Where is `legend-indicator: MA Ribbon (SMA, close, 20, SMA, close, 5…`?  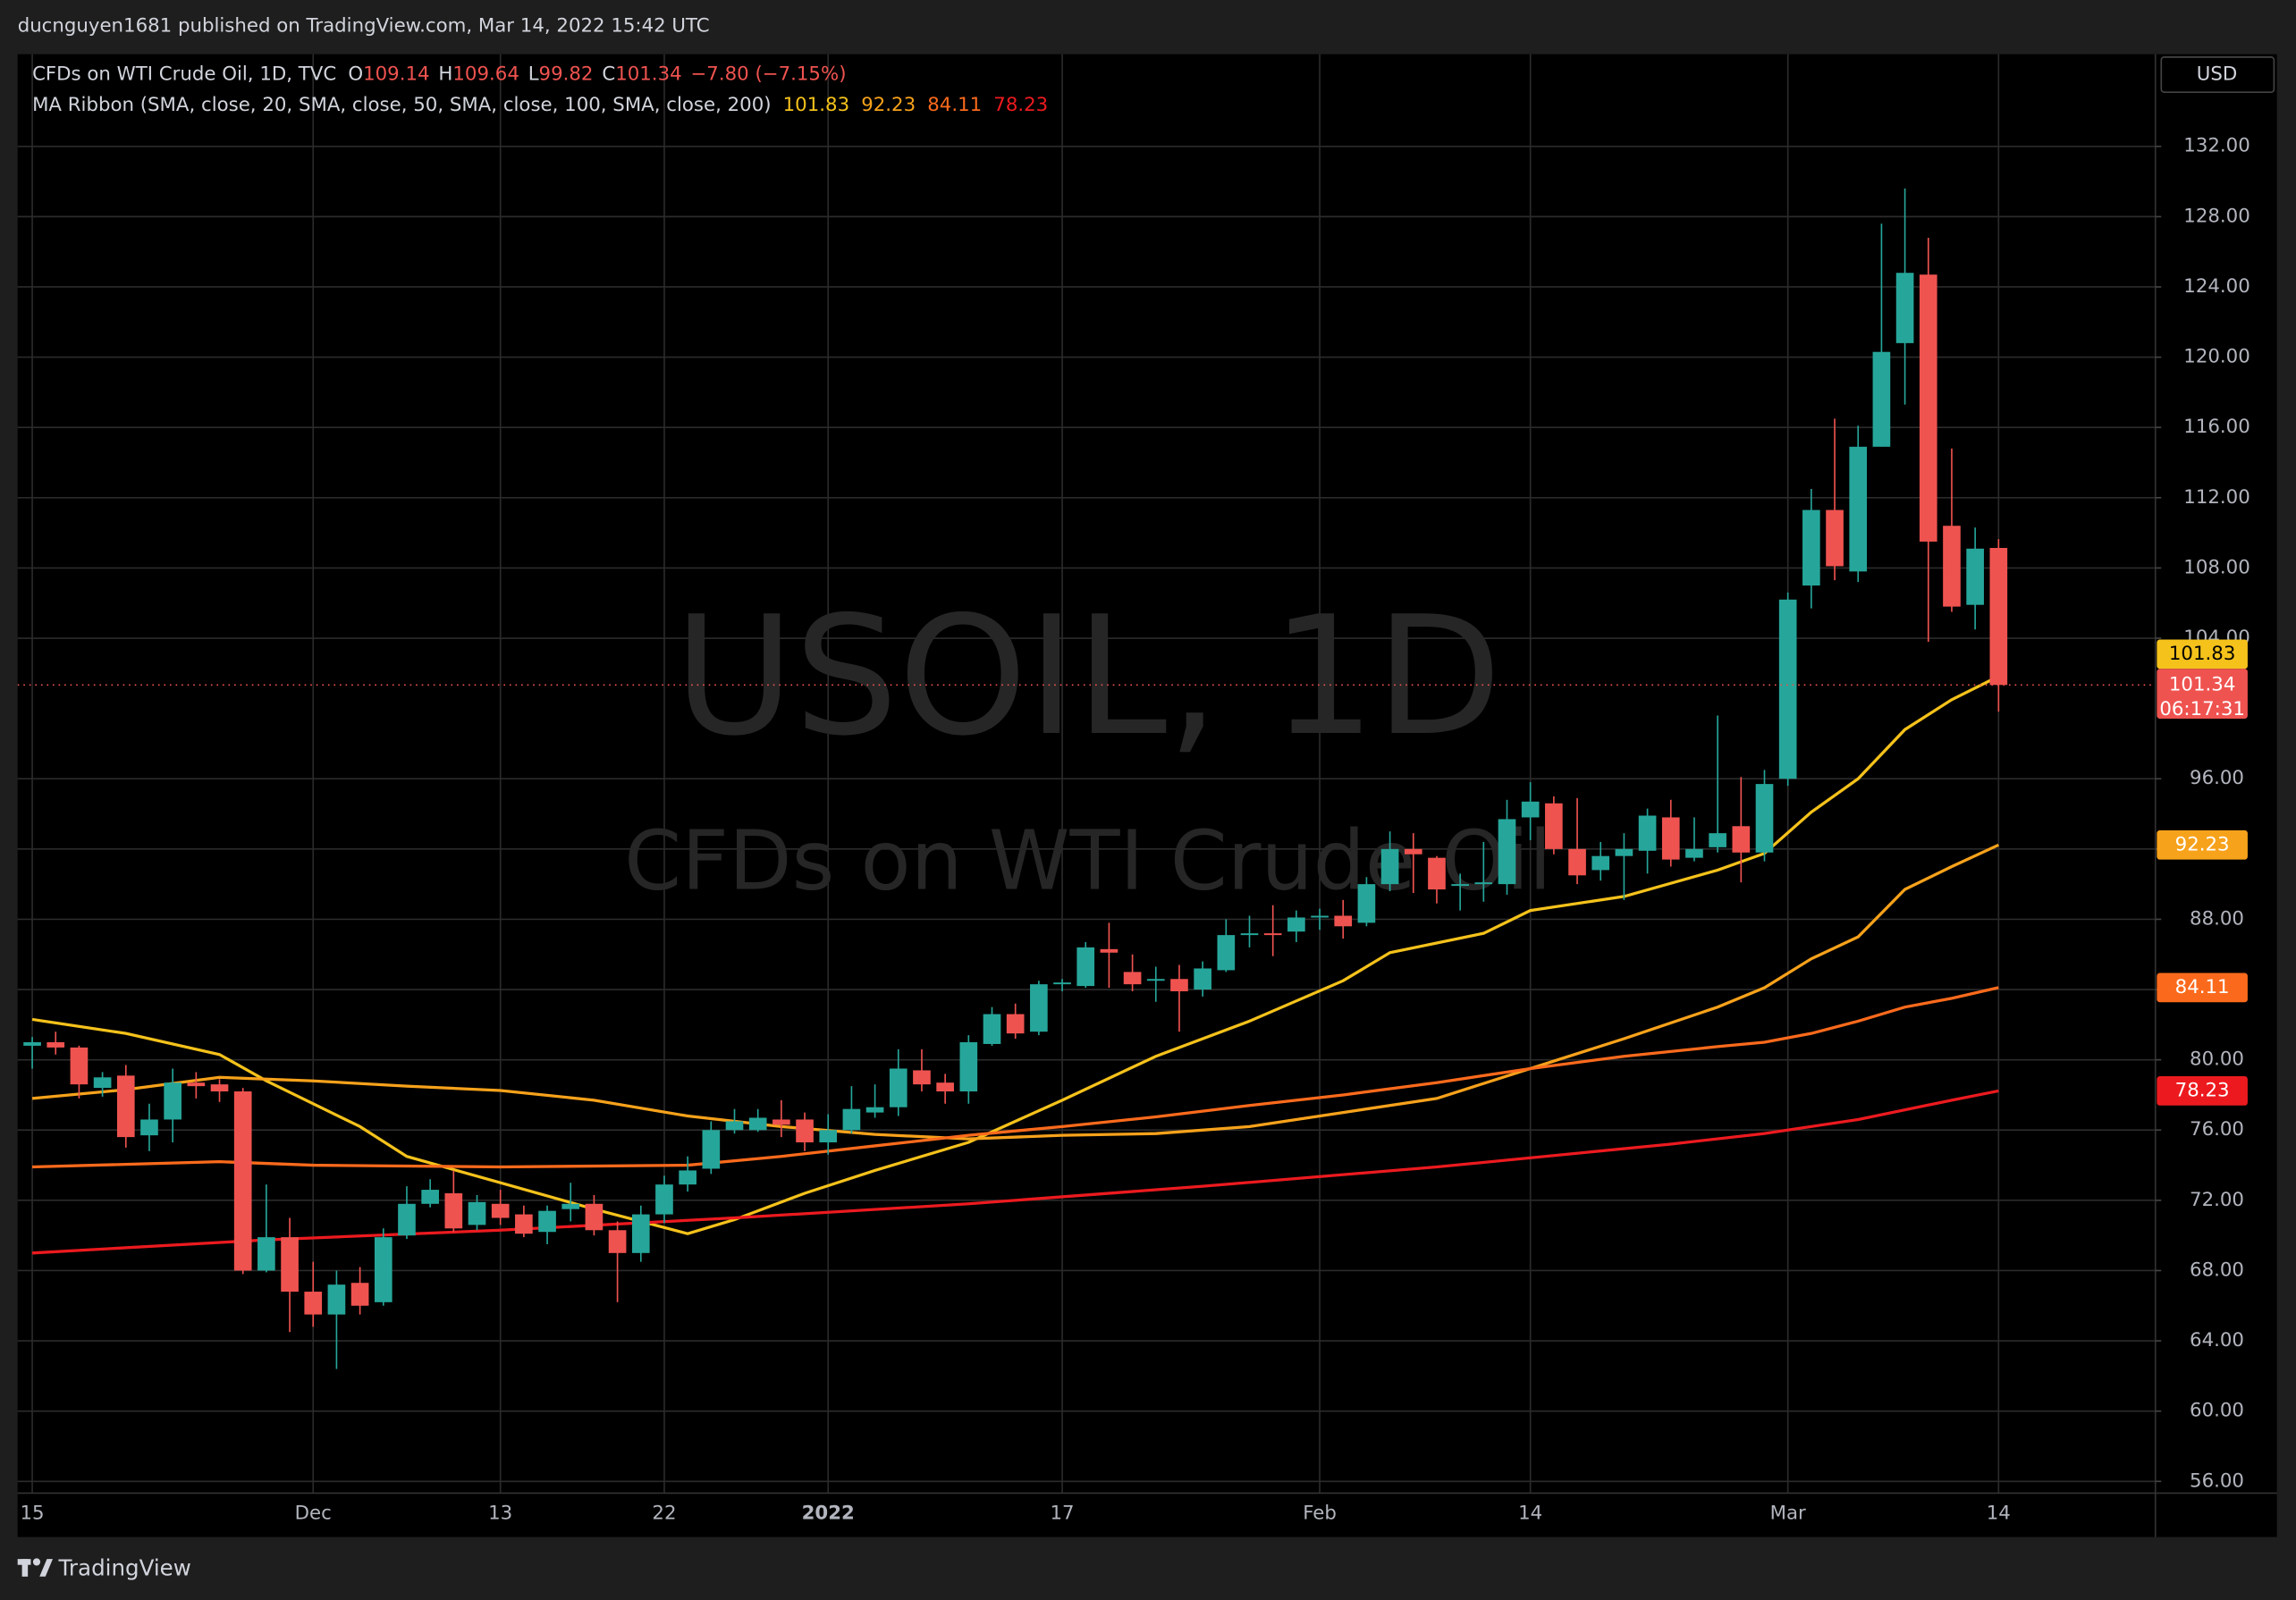 legend-indicator: MA Ribbon (SMA, close, 20, SMA, close, 5… is located at coordinates (540, 105).